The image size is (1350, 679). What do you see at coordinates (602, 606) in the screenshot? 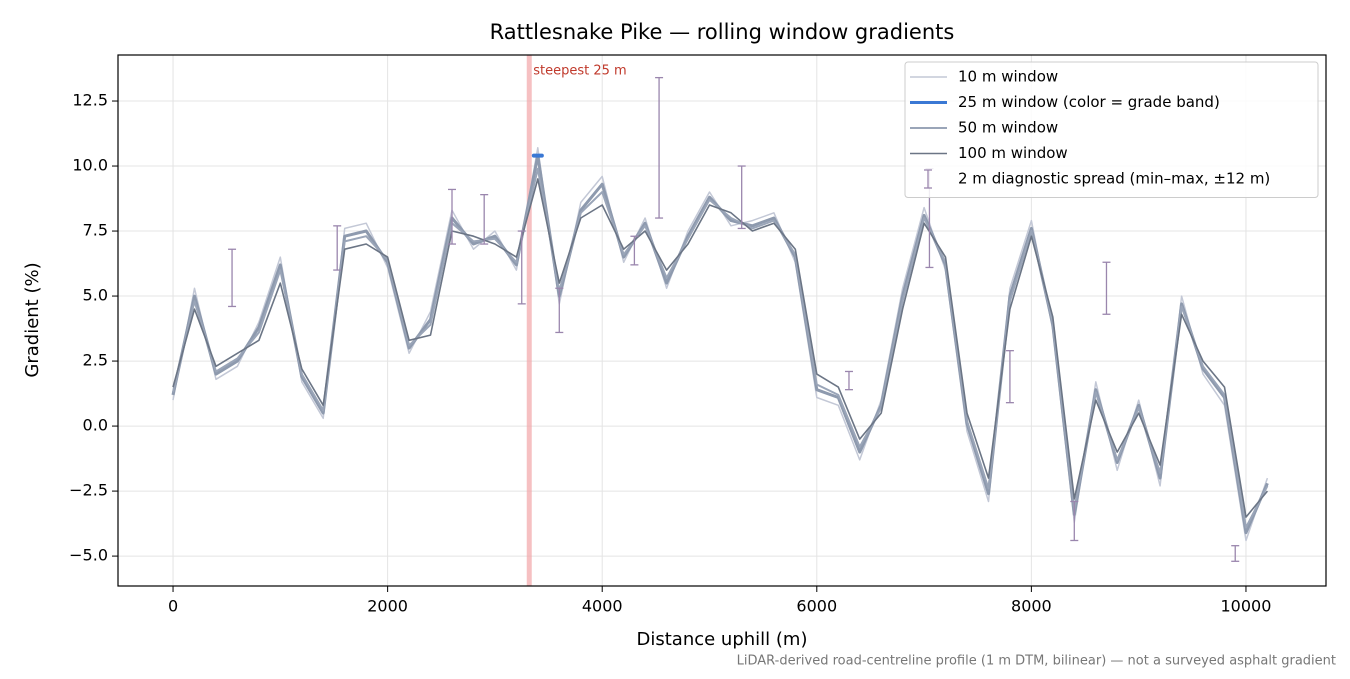
I see `x-tick-label: 4000` at bounding box center [602, 606].